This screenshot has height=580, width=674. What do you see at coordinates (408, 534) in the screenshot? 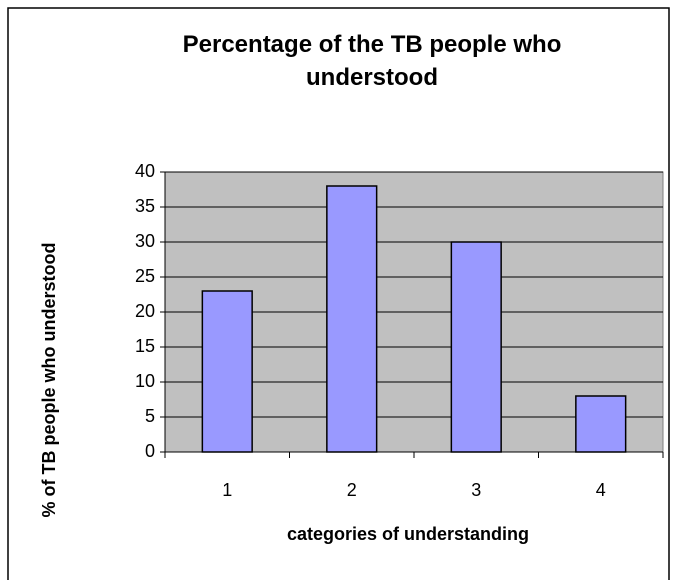
I see `x-axis-label: categories of understanding` at bounding box center [408, 534].